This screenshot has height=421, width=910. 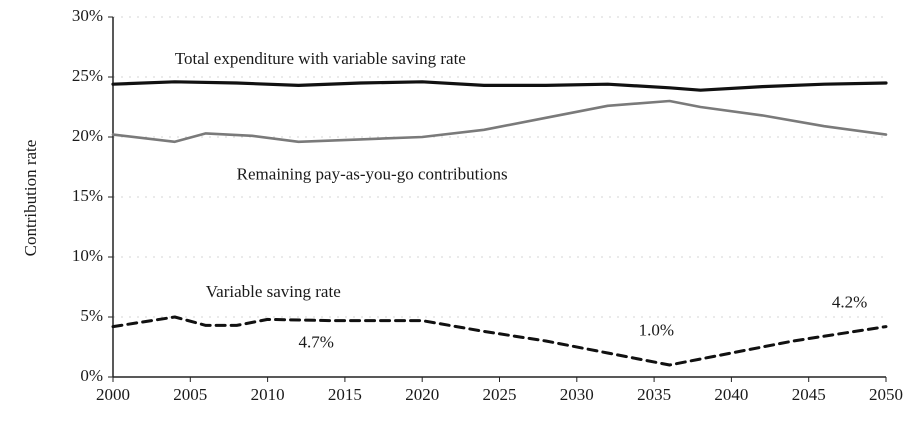 What do you see at coordinates (87, 15) in the screenshot?
I see `y-tick-label: 30%` at bounding box center [87, 15].